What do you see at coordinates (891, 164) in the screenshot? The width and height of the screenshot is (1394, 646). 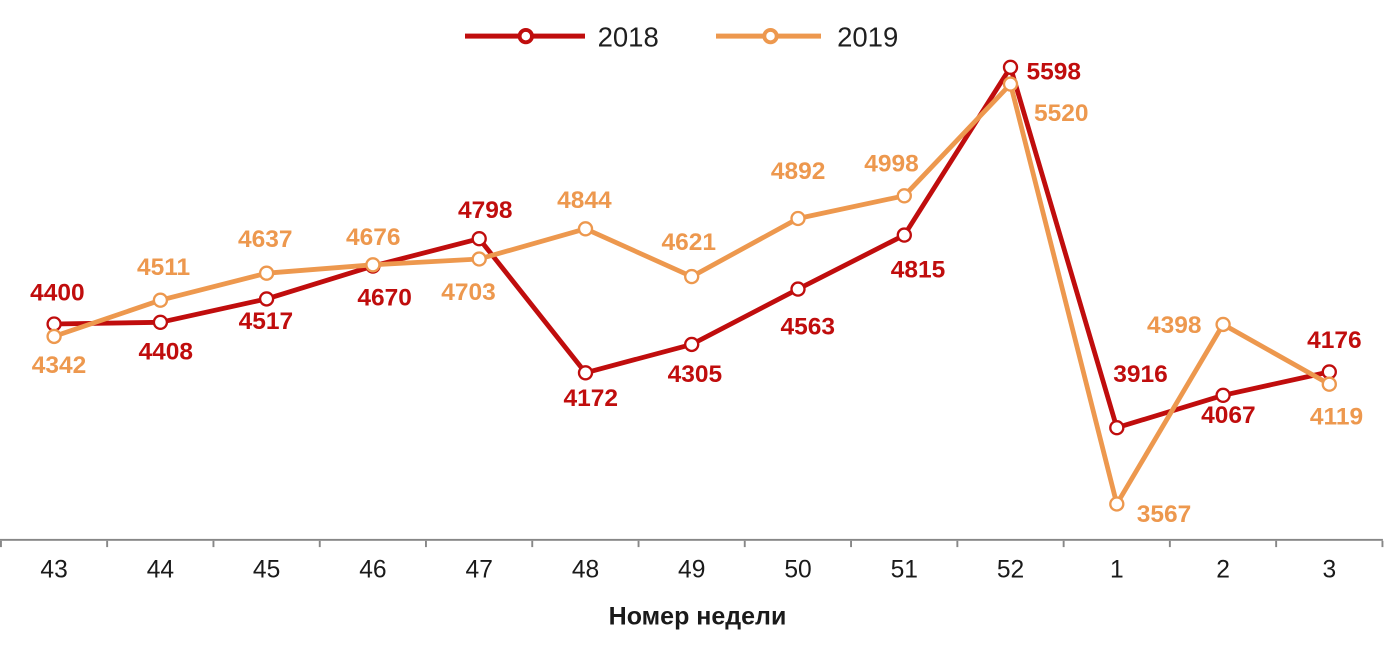 I see `svg-text: 4998` at bounding box center [891, 164].